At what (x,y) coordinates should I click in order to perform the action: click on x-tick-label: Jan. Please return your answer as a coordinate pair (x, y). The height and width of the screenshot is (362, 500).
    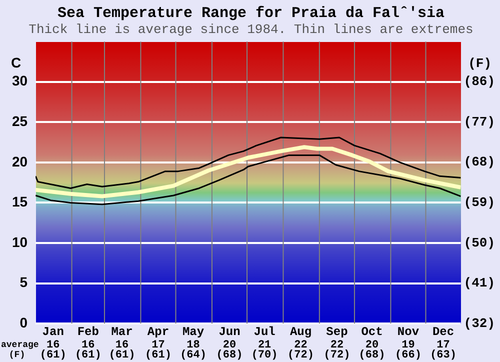
    Looking at the image, I should click on (53, 331).